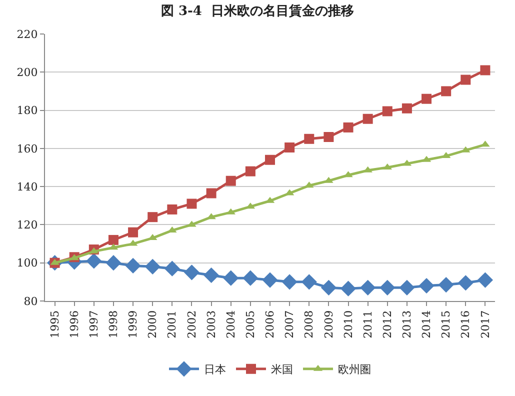 Image resolution: width=515 pixels, height=396 pixels. I want to click on x-tick-label: 2005, so click(251, 324).